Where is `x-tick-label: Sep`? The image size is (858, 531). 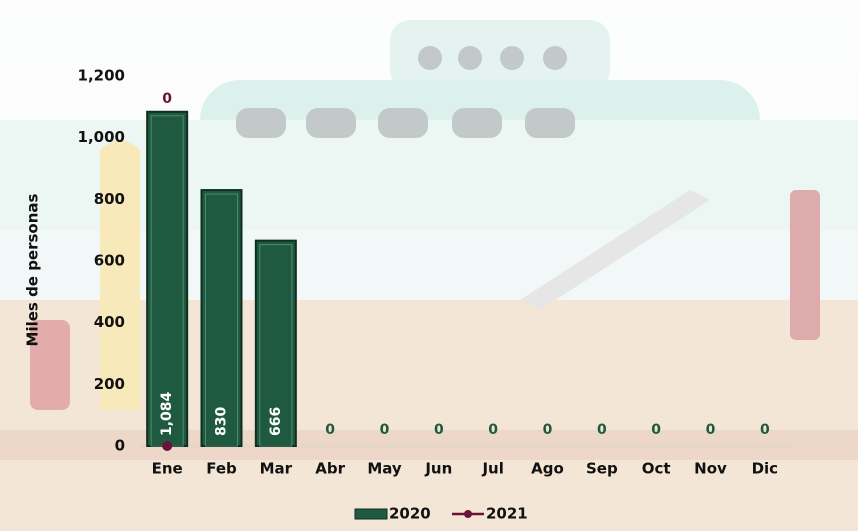
x-tick-label: Sep is located at coordinates (602, 469).